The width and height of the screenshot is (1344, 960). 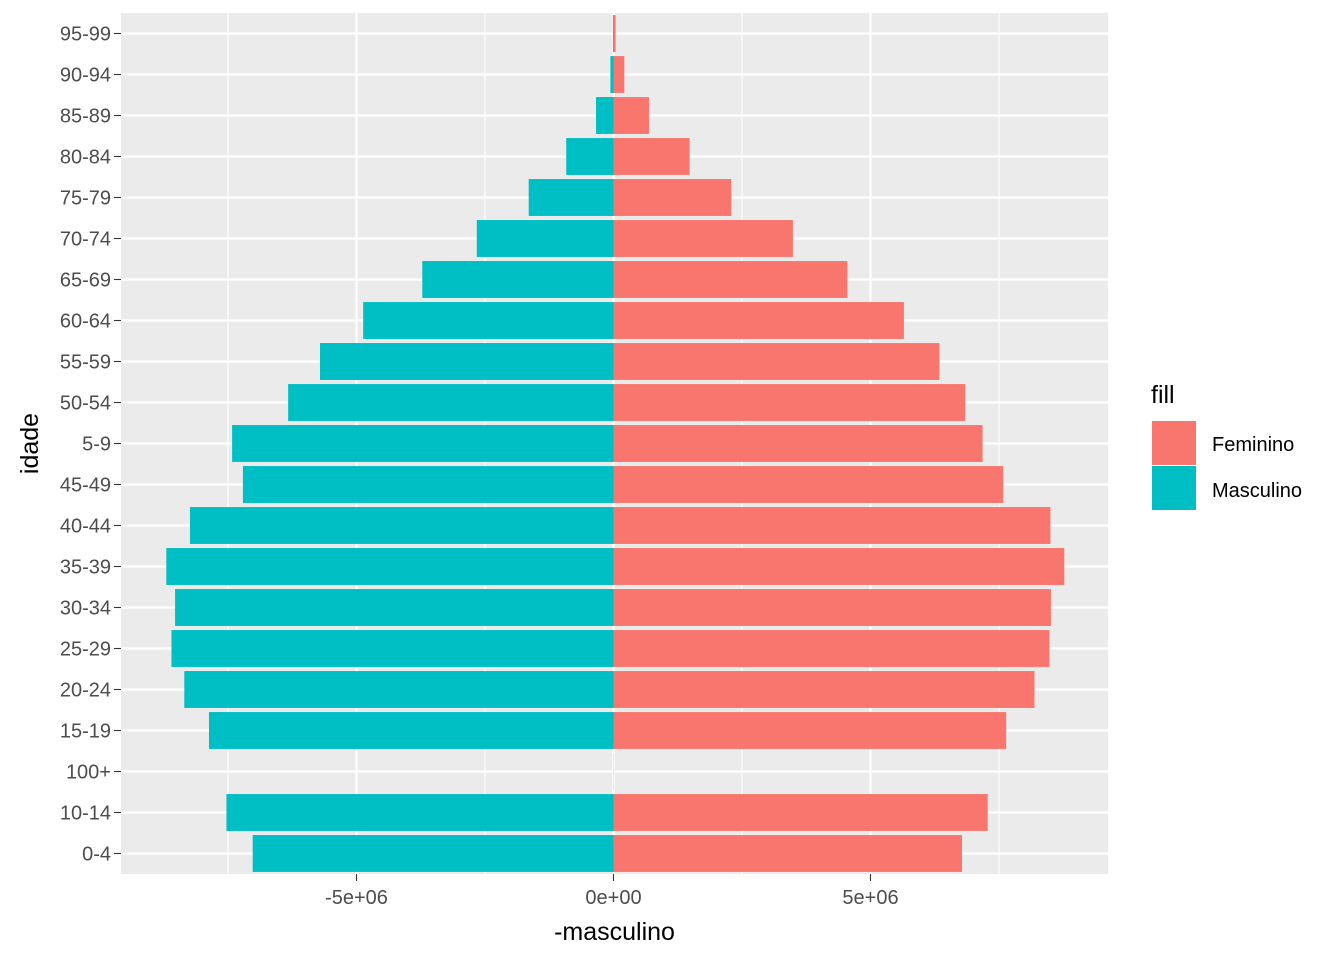 I want to click on y-tick-label-35-39: 35-39, so click(x=85, y=568).